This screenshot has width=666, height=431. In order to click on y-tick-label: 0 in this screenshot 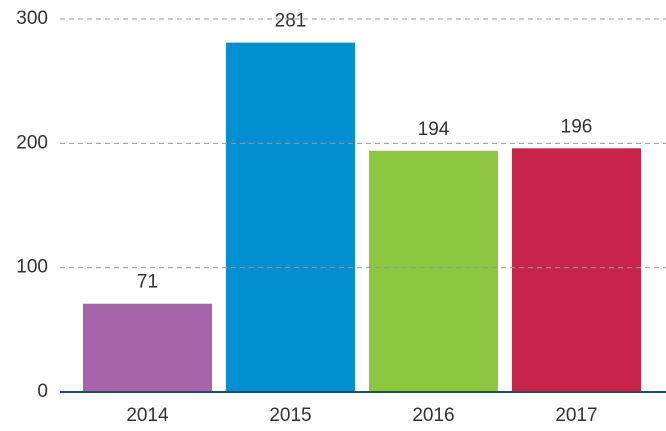, I will do `click(42, 391)`.